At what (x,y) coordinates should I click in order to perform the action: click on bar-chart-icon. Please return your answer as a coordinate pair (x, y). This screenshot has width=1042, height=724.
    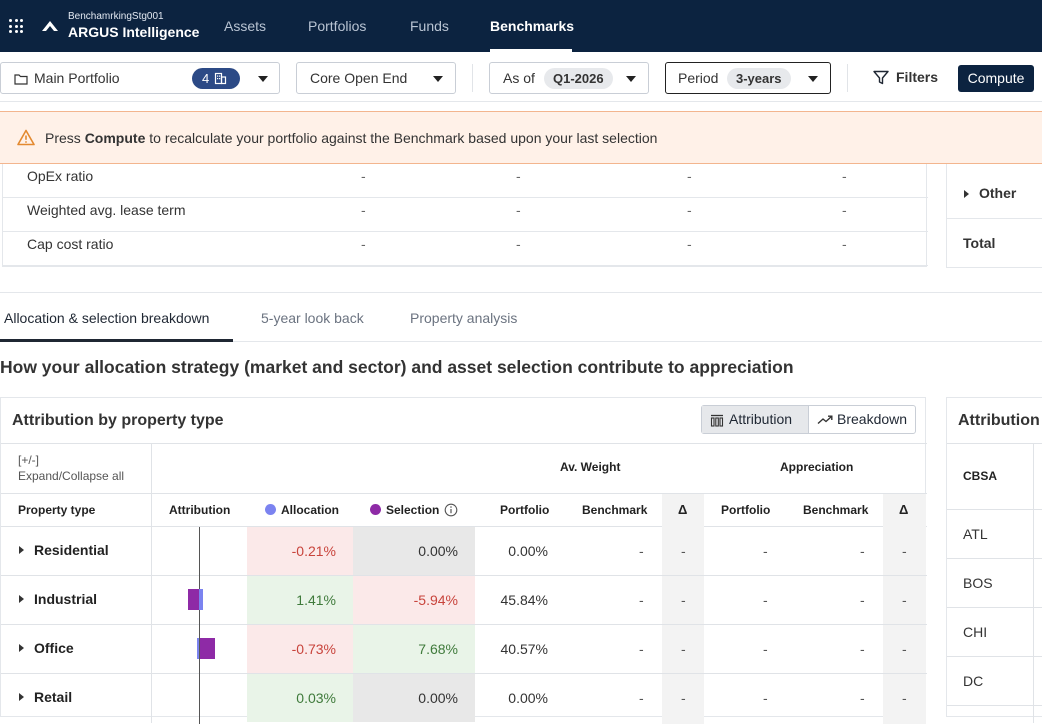
    Looking at the image, I should click on (717, 420).